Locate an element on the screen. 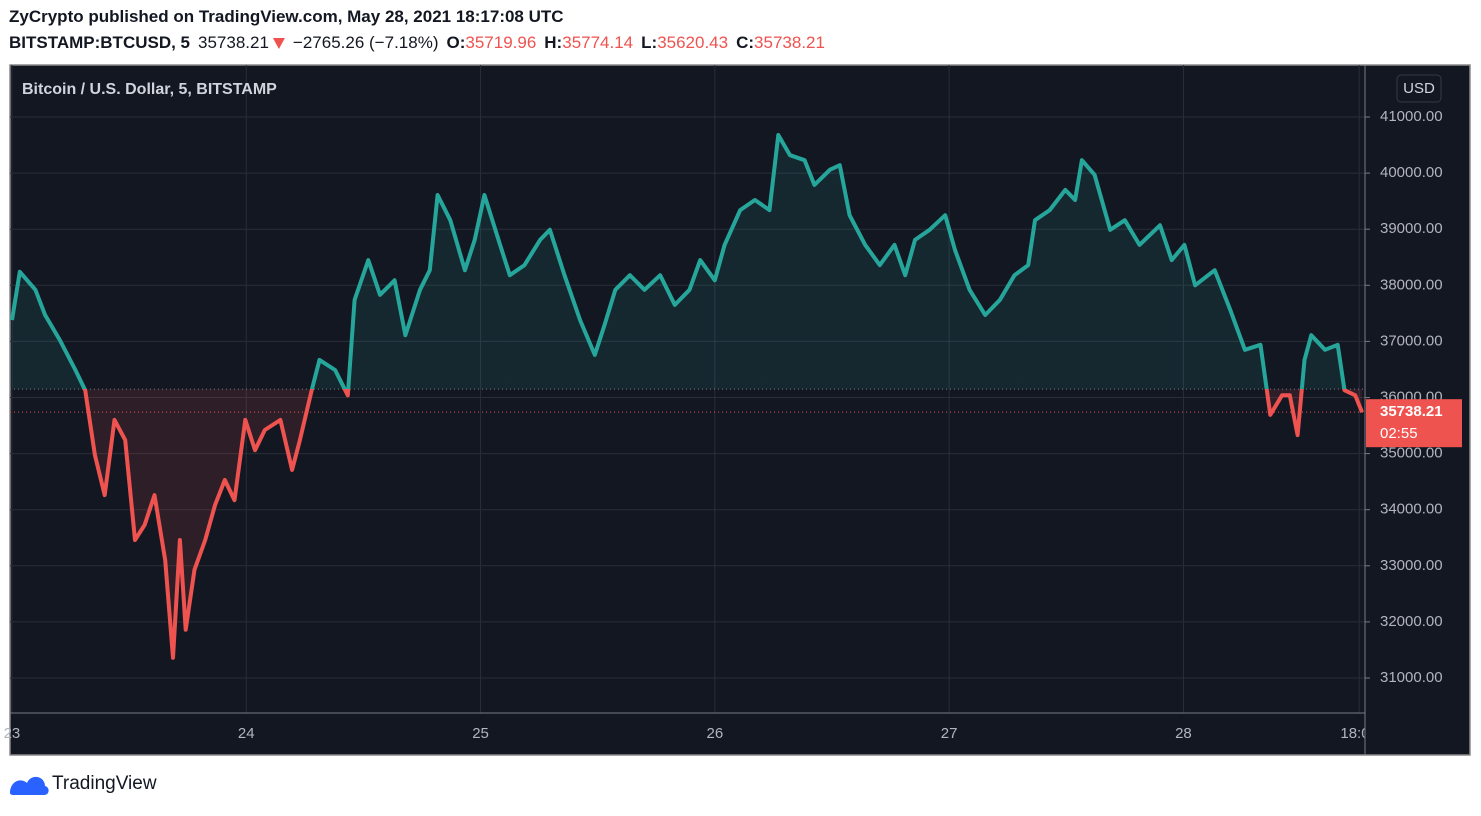  chart-legend: Bitcoin / U.S. Dollar, 5, BITSTAMP is located at coordinates (149, 89).